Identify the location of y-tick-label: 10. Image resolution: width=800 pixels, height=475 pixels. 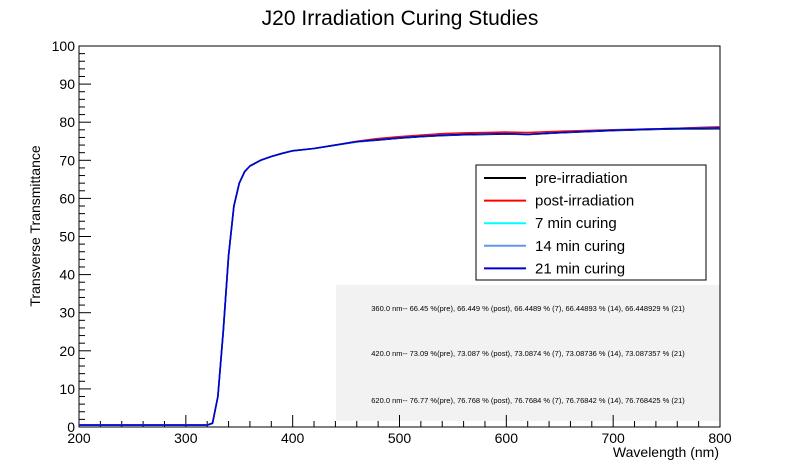
(67, 389).